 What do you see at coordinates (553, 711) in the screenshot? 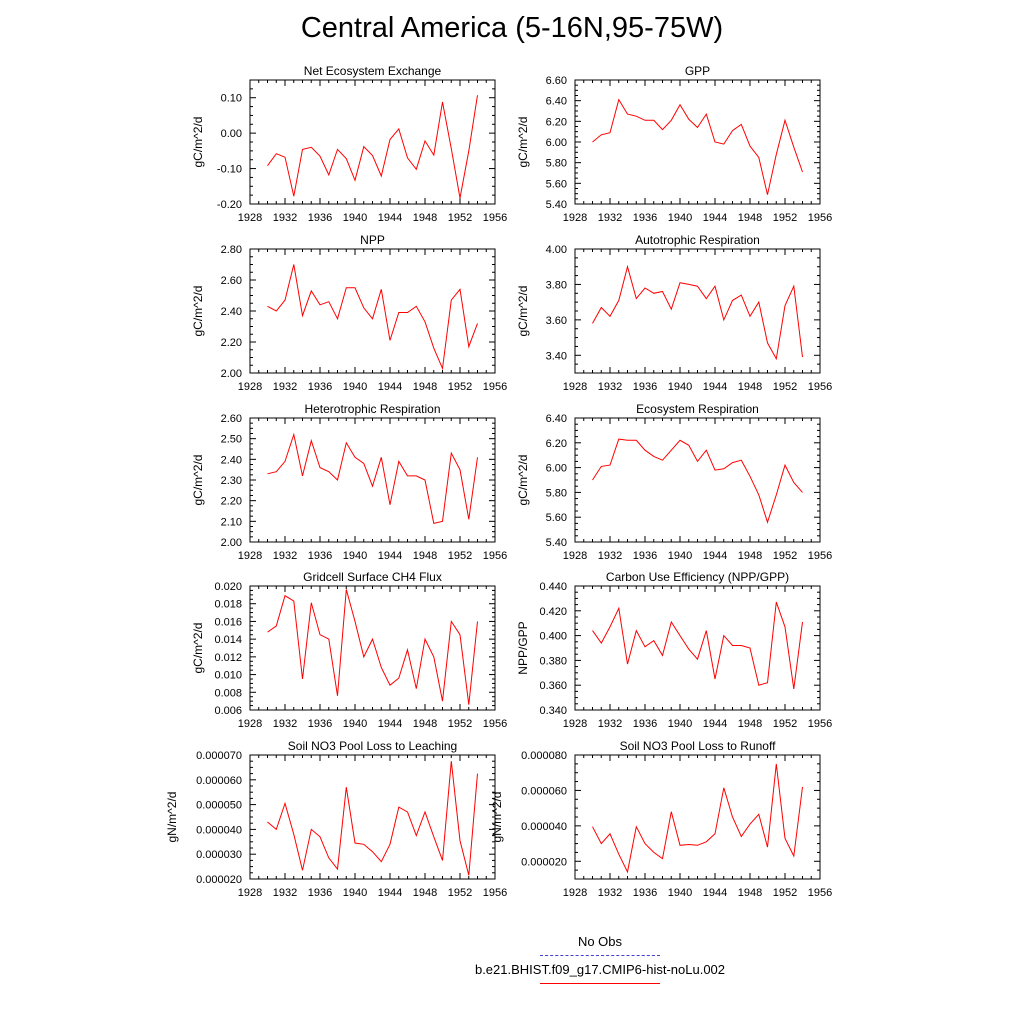
I see `y-tick-label: 0.340` at bounding box center [553, 711].